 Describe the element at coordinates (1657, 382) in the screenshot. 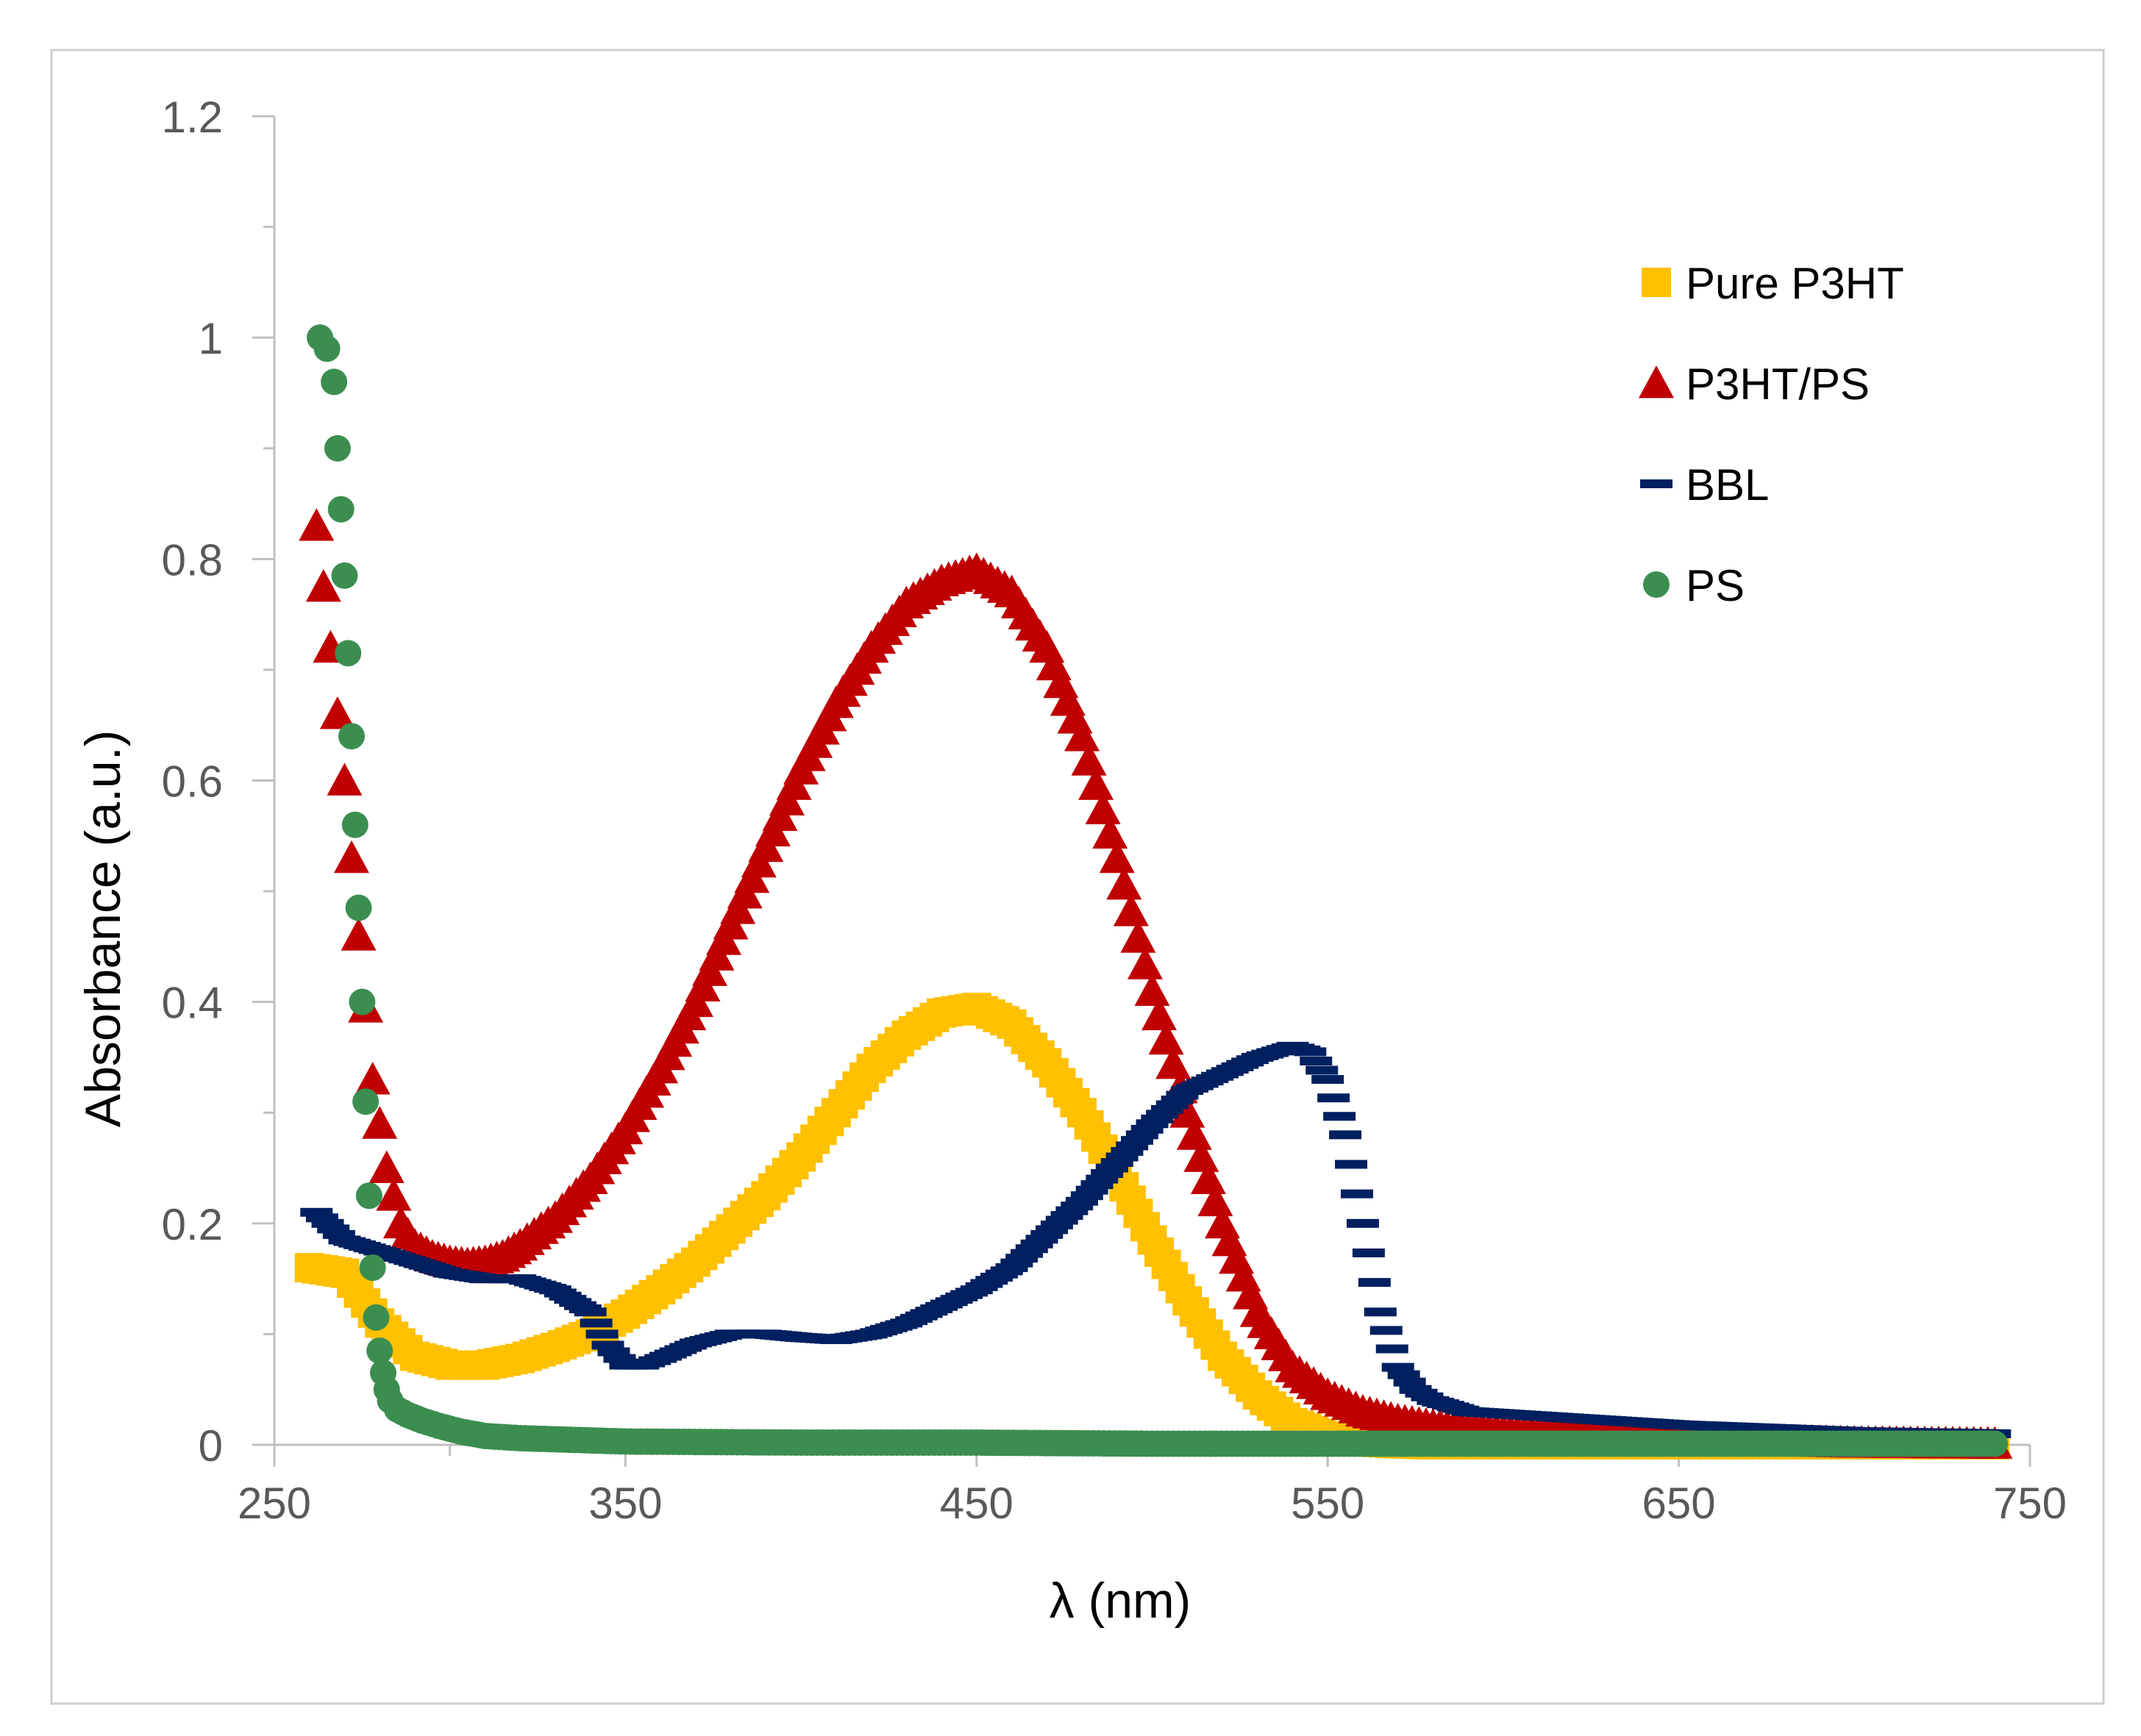

I see `legend-marker-p3ht-ps` at that location.